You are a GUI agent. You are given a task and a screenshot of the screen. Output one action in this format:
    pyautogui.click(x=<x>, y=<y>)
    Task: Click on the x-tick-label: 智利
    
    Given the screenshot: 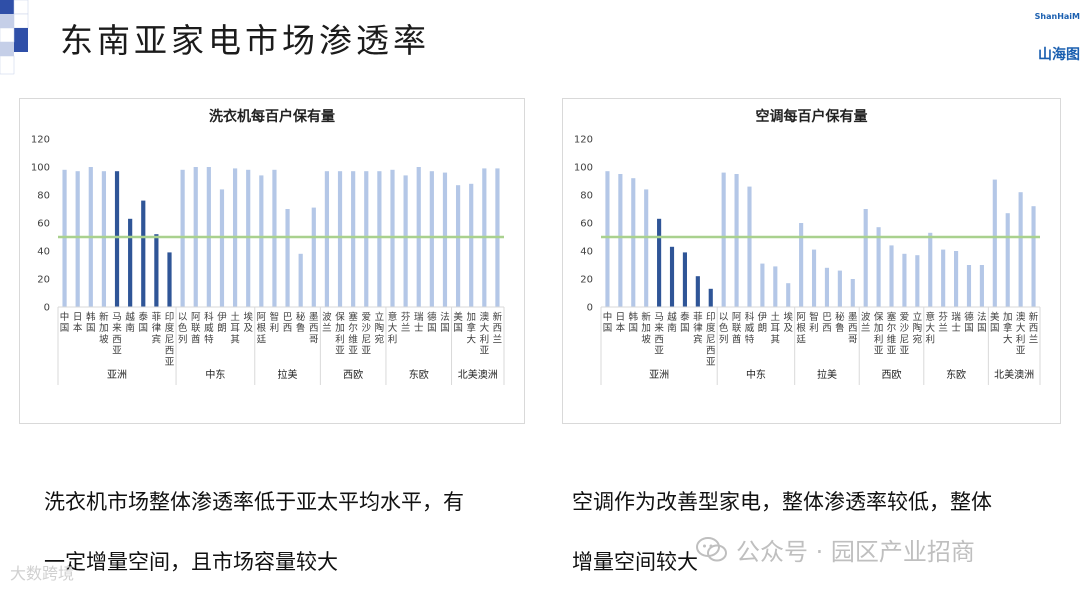 What is the action you would take?
    pyautogui.click(x=814, y=322)
    